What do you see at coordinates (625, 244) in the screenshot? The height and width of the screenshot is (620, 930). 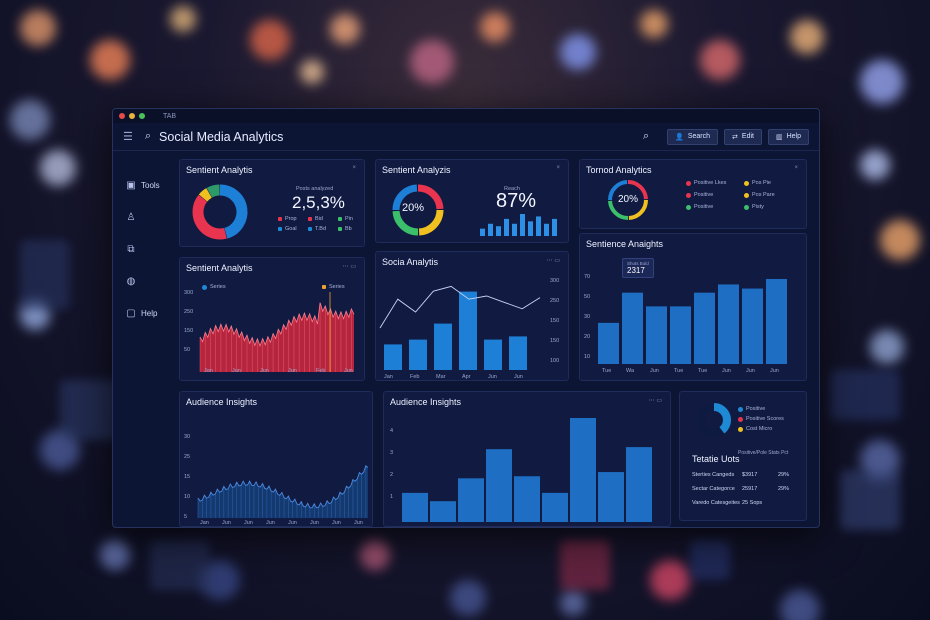 I see `card-title: Sentience Anaights` at bounding box center [625, 244].